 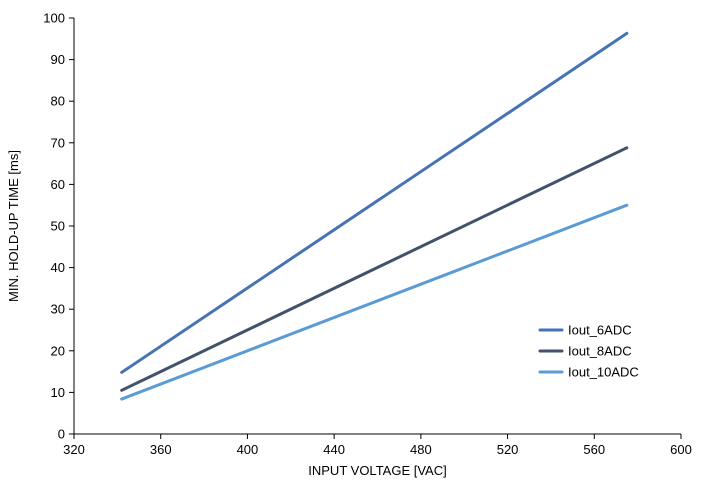 I want to click on legend-label: Iout_10ADC, so click(x=603, y=372).